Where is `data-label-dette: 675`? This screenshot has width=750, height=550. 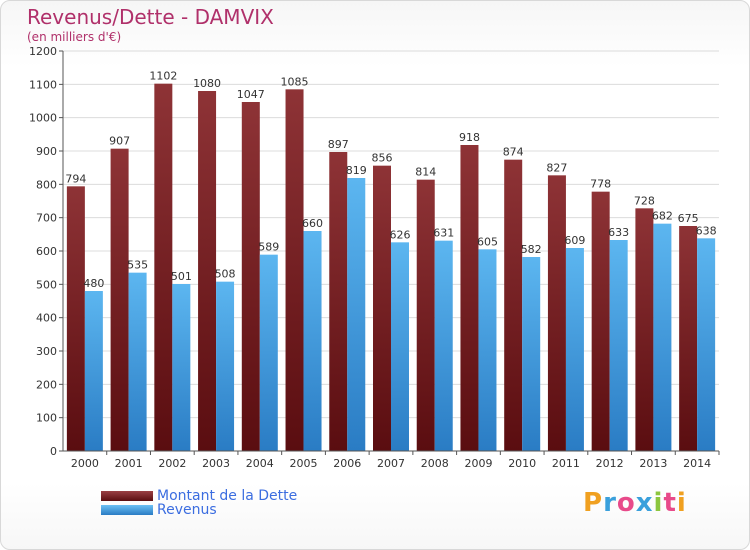
data-label-dette: 675 is located at coordinates (688, 218).